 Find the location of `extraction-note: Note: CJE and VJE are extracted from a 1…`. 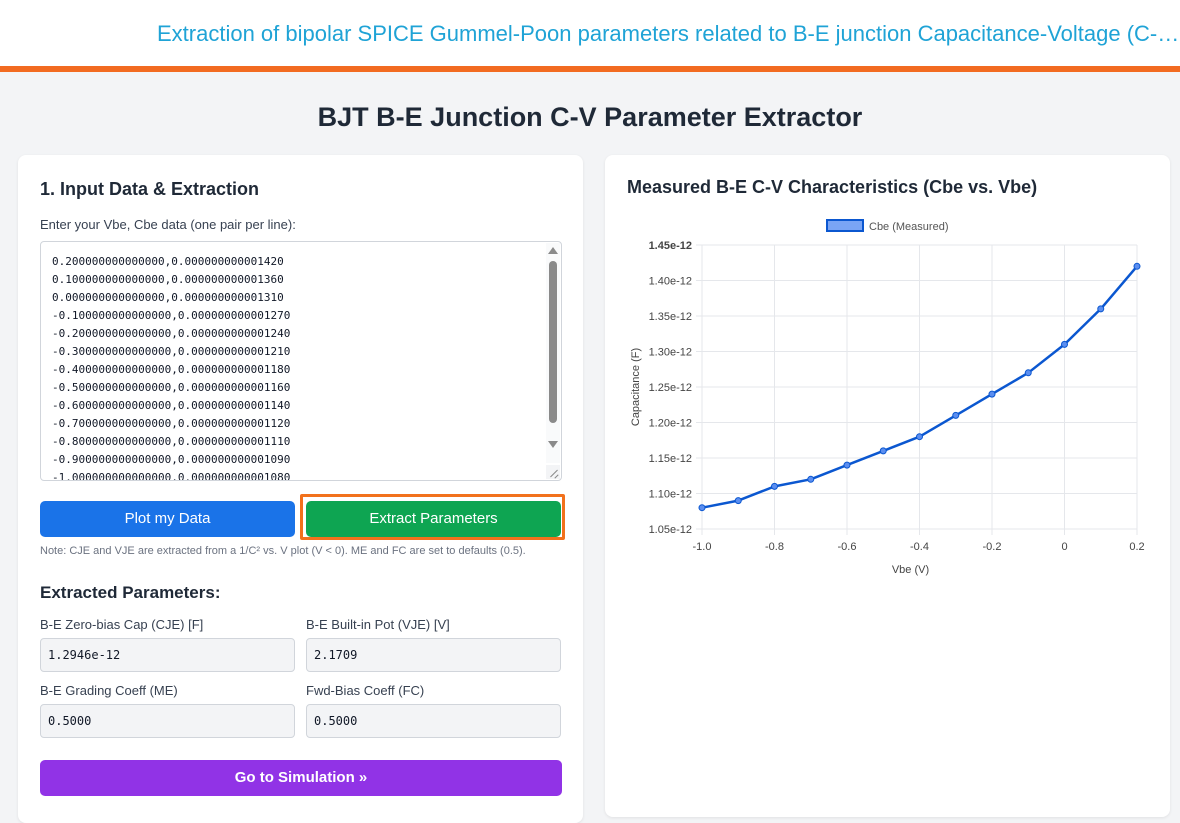

extraction-note: Note: CJE and VJE are extracted from a 1… is located at coordinates (283, 551).